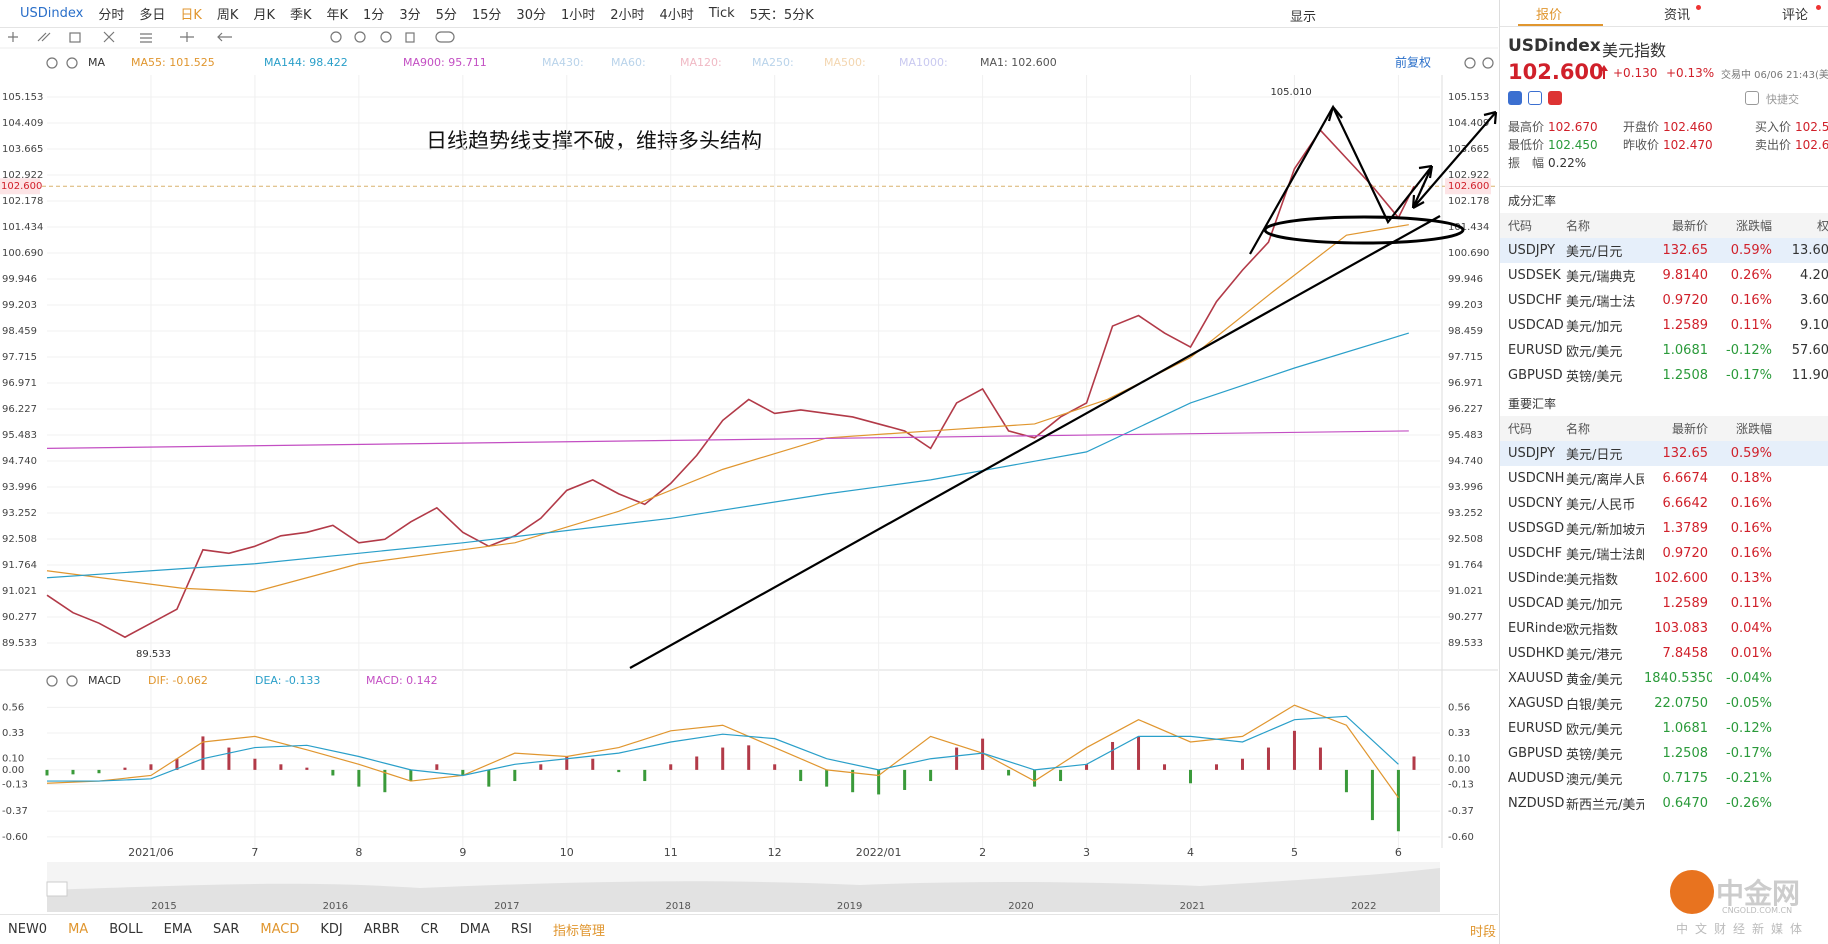  What do you see at coordinates (1664, 728) in the screenshot?
I see `table-row: EURUSD 欧元/美元 1.0681 -0.12%` at bounding box center [1664, 728].